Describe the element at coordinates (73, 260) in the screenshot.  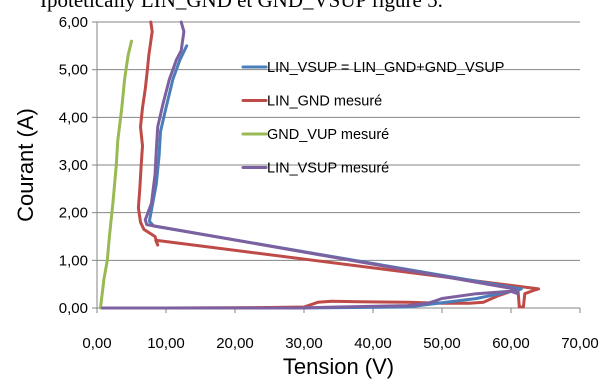
I see `y-tick-label: 1,00` at that location.